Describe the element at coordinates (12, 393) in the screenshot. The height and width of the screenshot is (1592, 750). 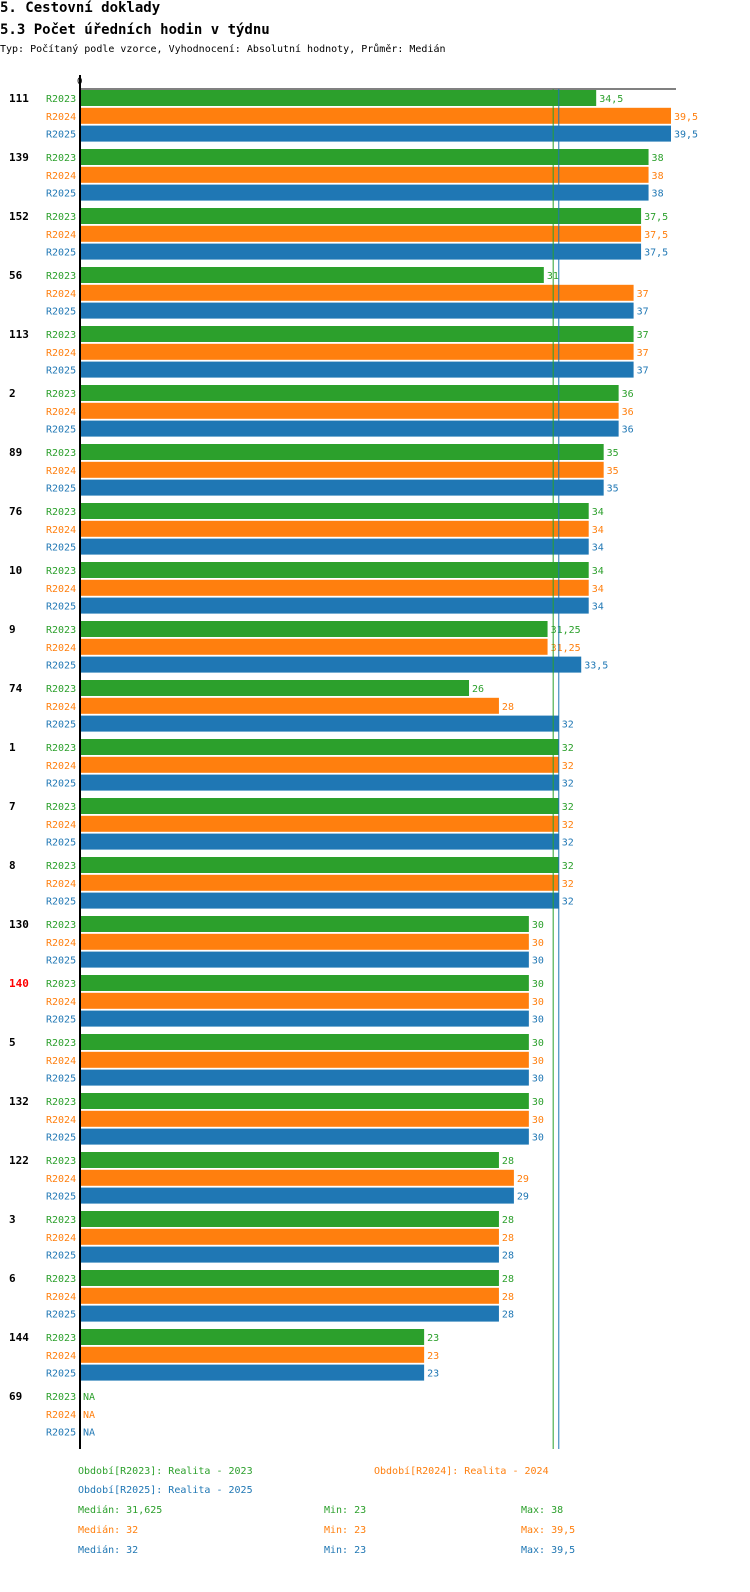
I see `category-label: 2` at that location.